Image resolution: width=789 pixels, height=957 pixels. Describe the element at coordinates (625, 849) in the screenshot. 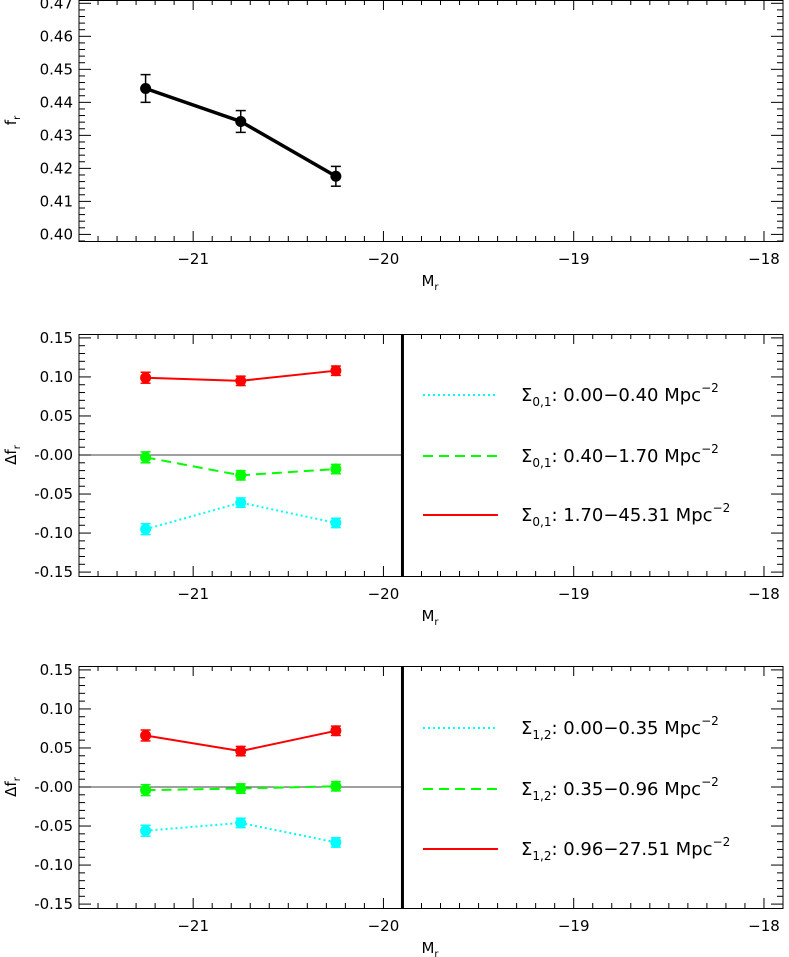

I see `legend-label: Σ1,2: 0.96−27.51 Mpc−2` at that location.